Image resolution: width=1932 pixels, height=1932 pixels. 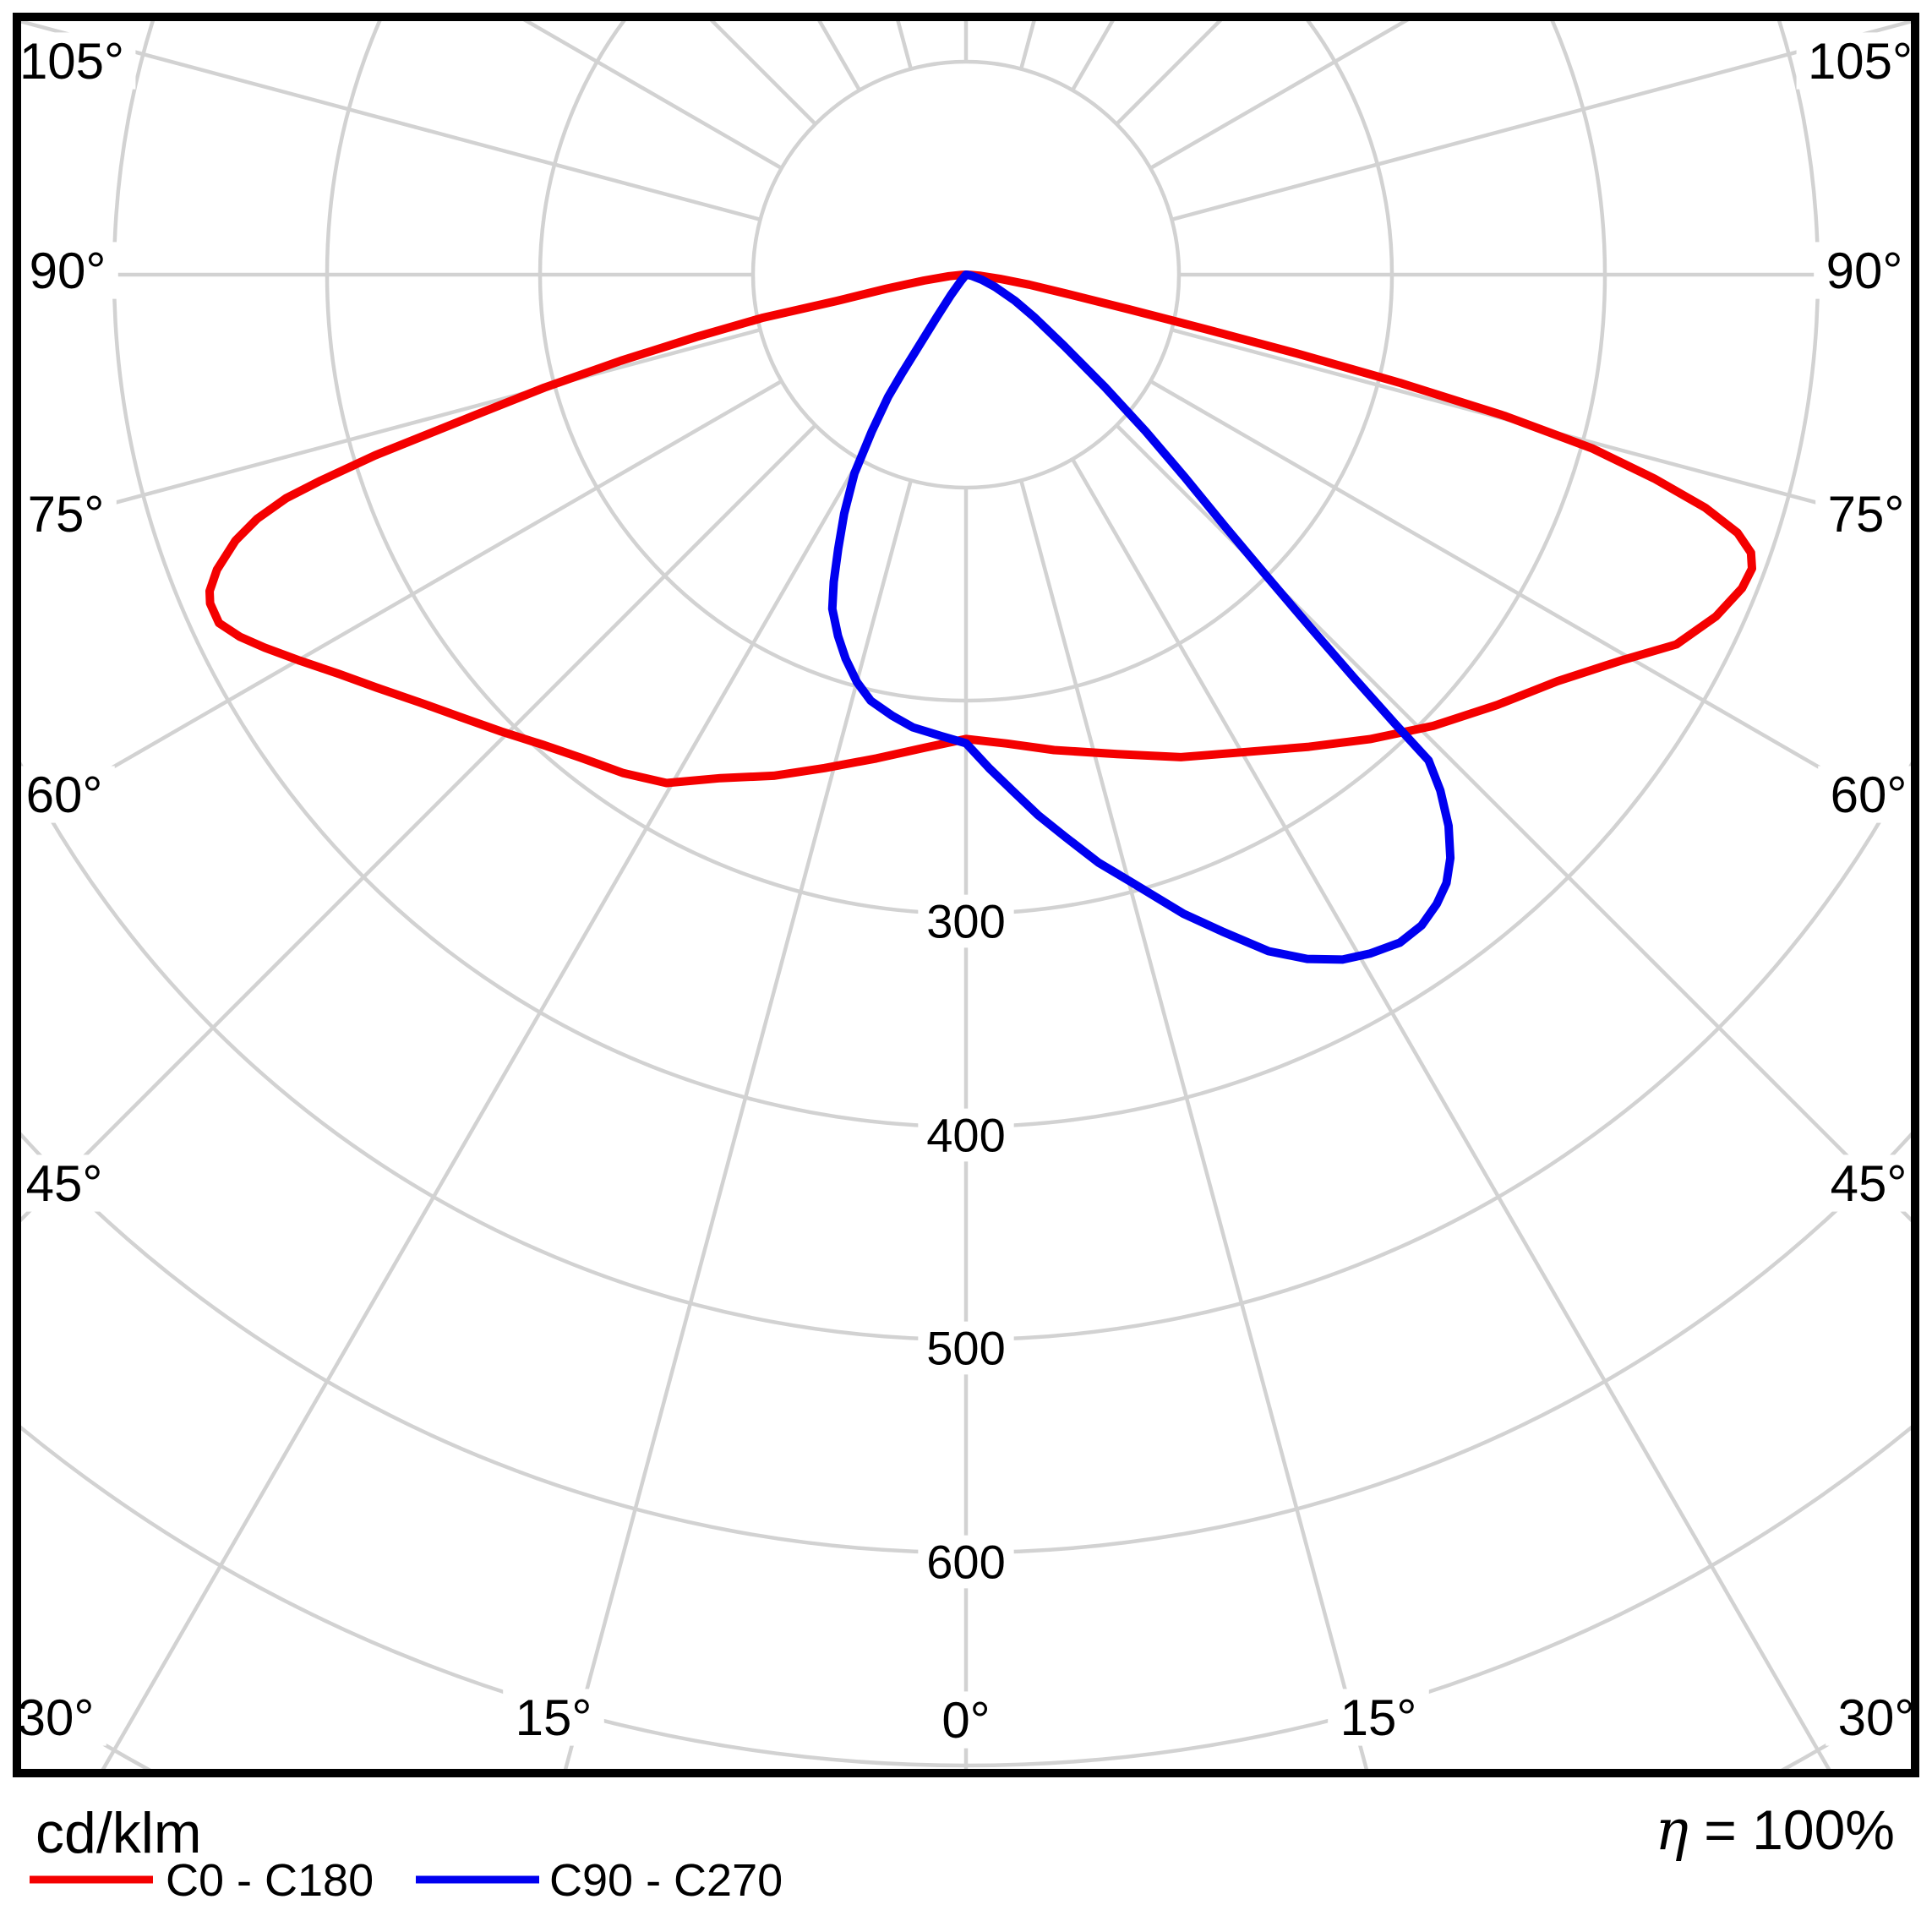 I want to click on gamma-tick-label-0-box, so click(x=72, y=61).